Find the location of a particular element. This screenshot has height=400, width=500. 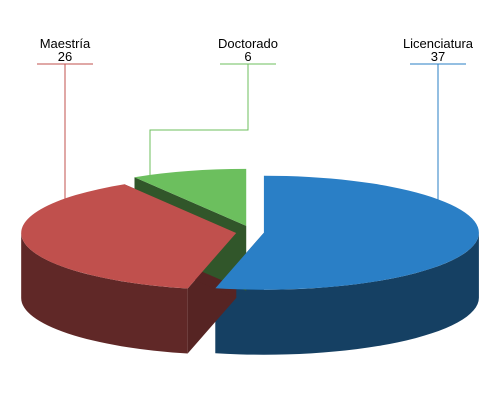

data-label-value: 6 is located at coordinates (247, 56).